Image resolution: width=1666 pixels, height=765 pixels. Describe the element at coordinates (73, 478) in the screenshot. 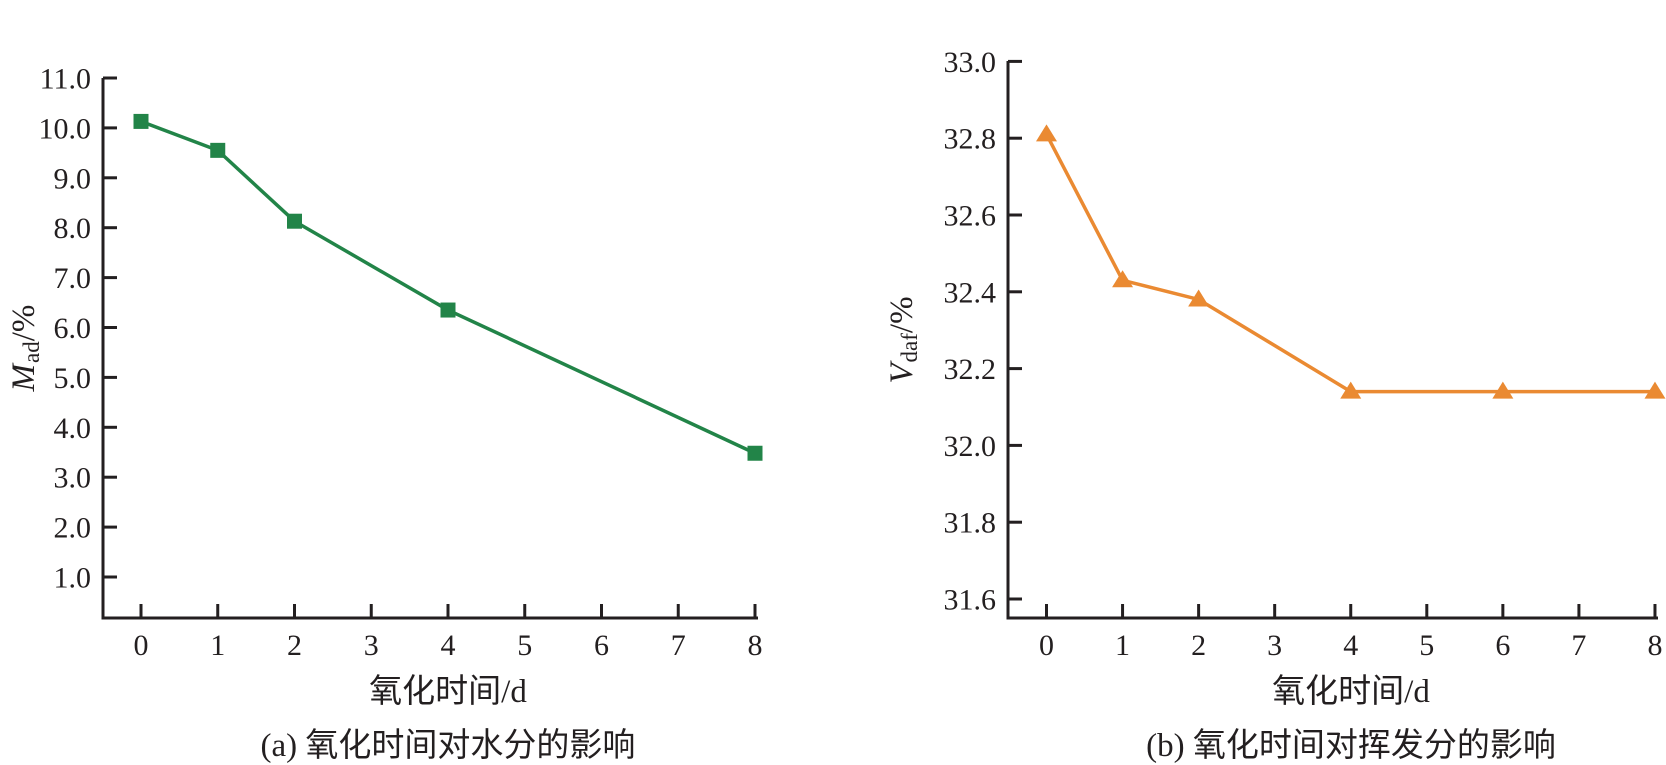

I see `y-tick-label-a: 3.0` at that location.